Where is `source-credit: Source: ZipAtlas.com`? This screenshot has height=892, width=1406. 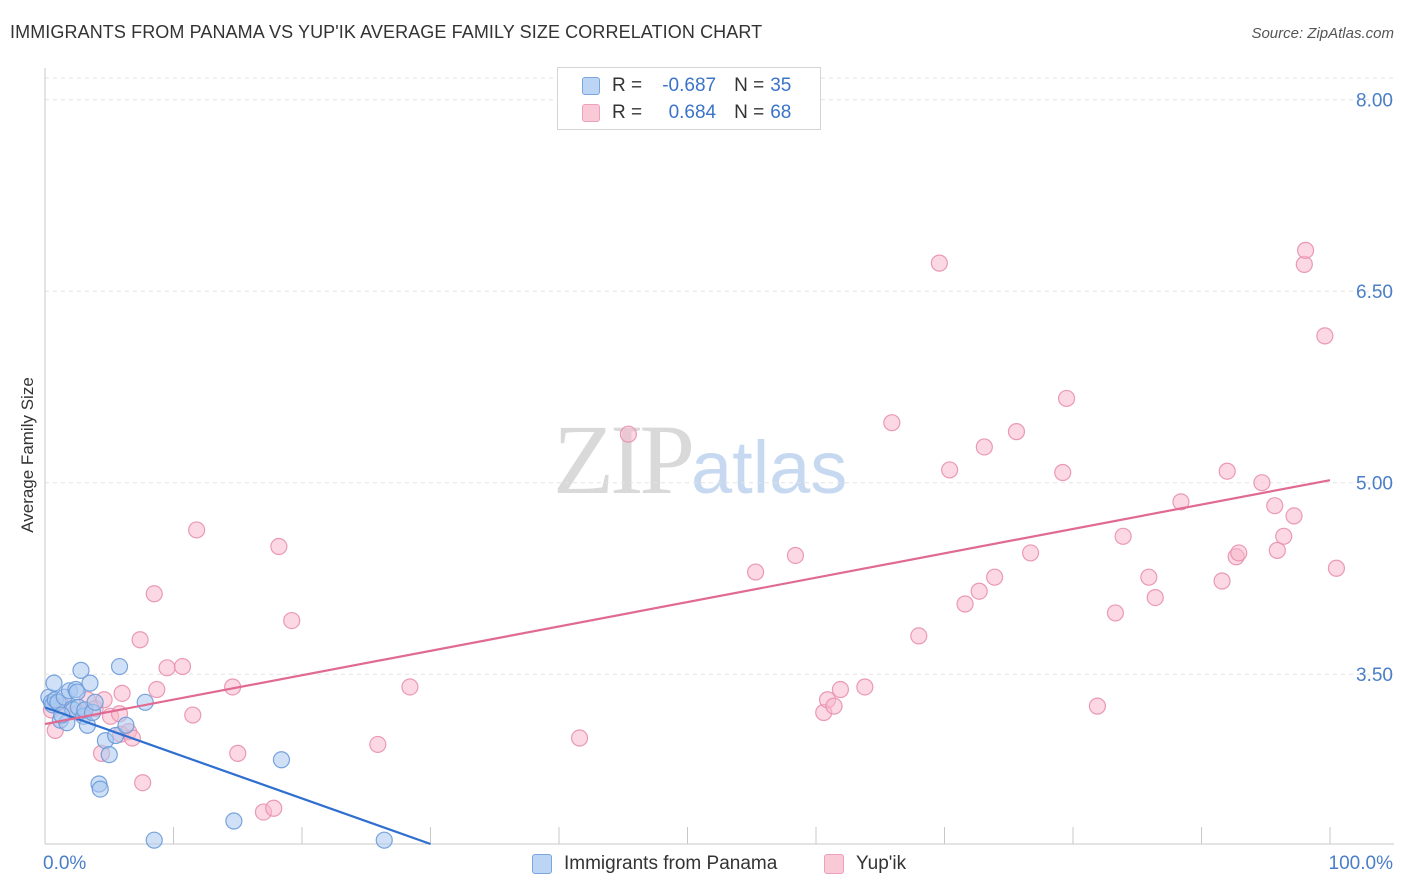
source-credit: Source: ZipAtlas.com is located at coordinates (1322, 33).